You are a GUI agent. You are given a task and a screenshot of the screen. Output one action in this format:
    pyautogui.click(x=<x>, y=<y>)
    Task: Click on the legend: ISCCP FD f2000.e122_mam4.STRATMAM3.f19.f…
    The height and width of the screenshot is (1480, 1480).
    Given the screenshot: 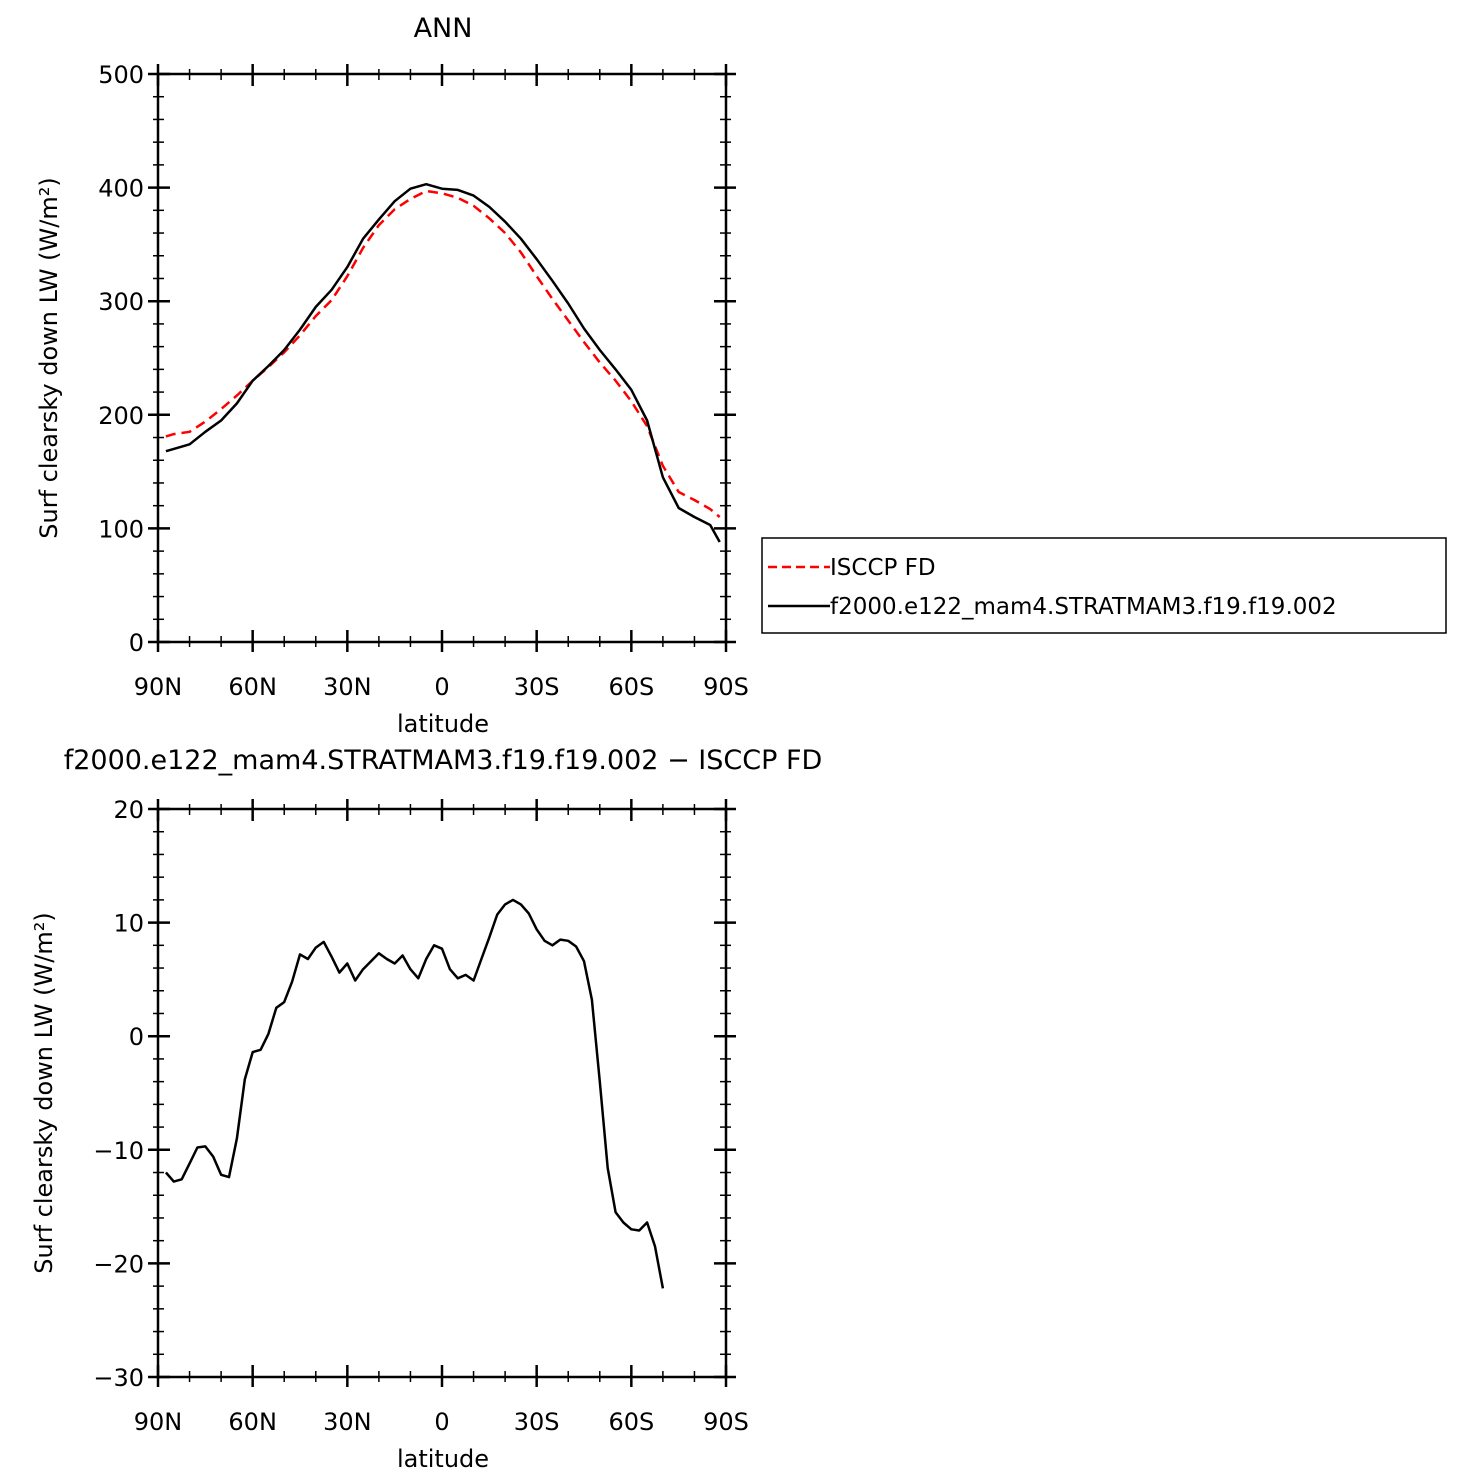 What is the action you would take?
    pyautogui.click(x=1104, y=585)
    